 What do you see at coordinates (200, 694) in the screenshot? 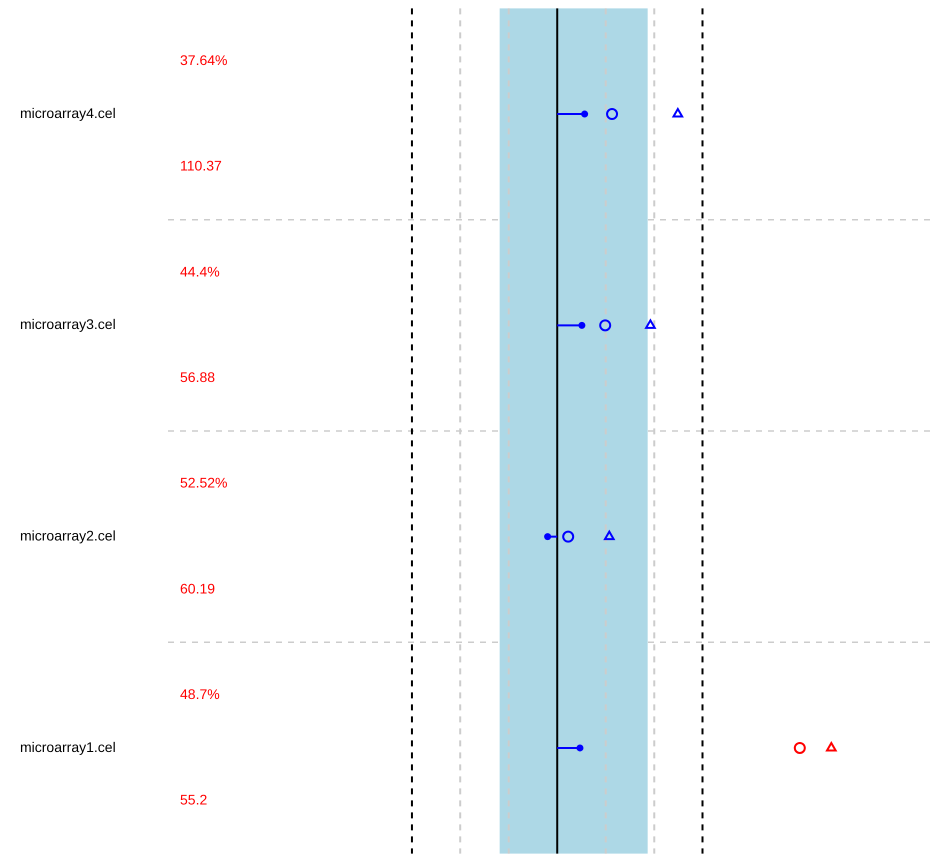
I see `text: 48.7%` at bounding box center [200, 694].